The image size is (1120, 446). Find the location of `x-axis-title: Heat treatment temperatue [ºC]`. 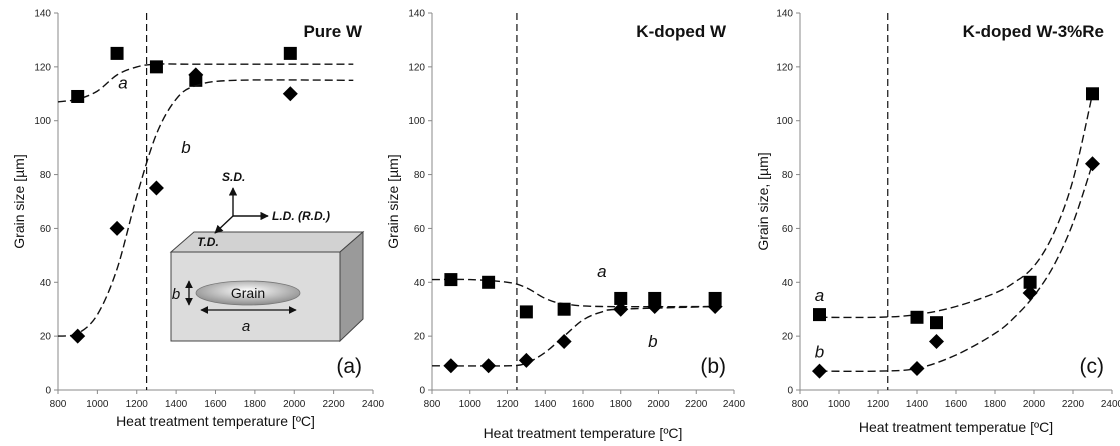

x-axis-title: Heat treatment temperatue [ºC] is located at coordinates (956, 427).